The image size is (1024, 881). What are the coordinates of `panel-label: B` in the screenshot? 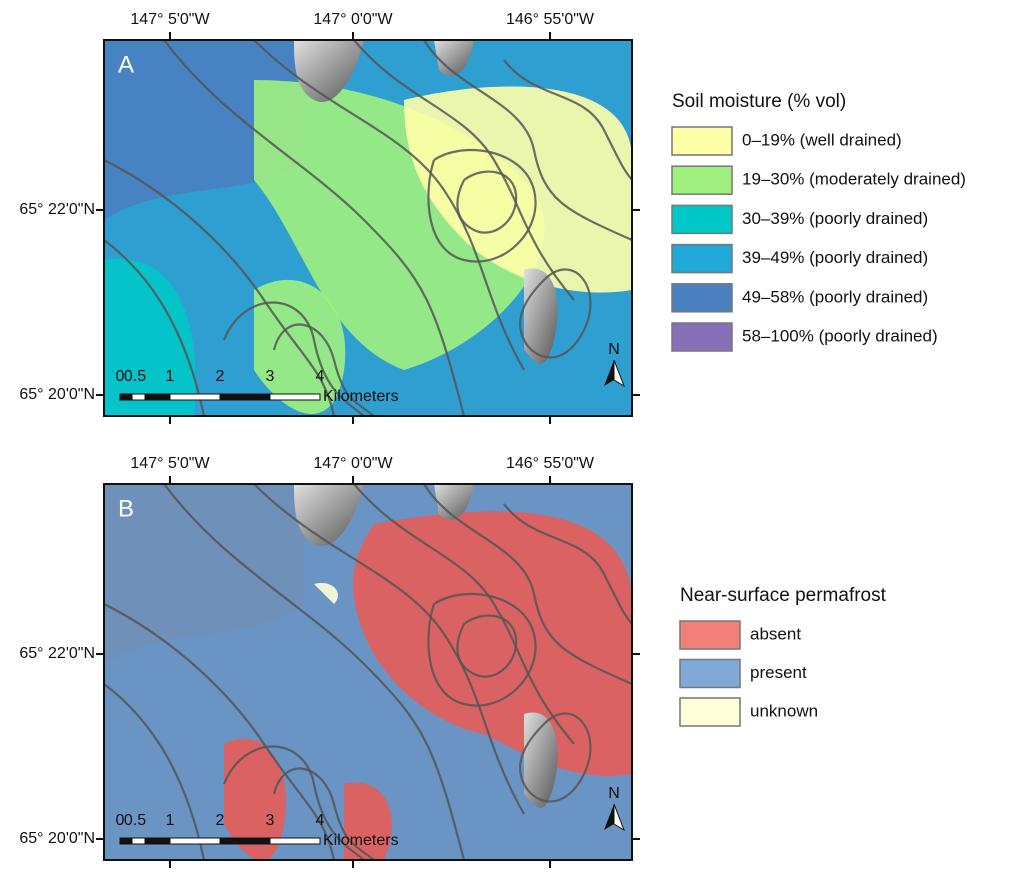 It's located at (126, 508).